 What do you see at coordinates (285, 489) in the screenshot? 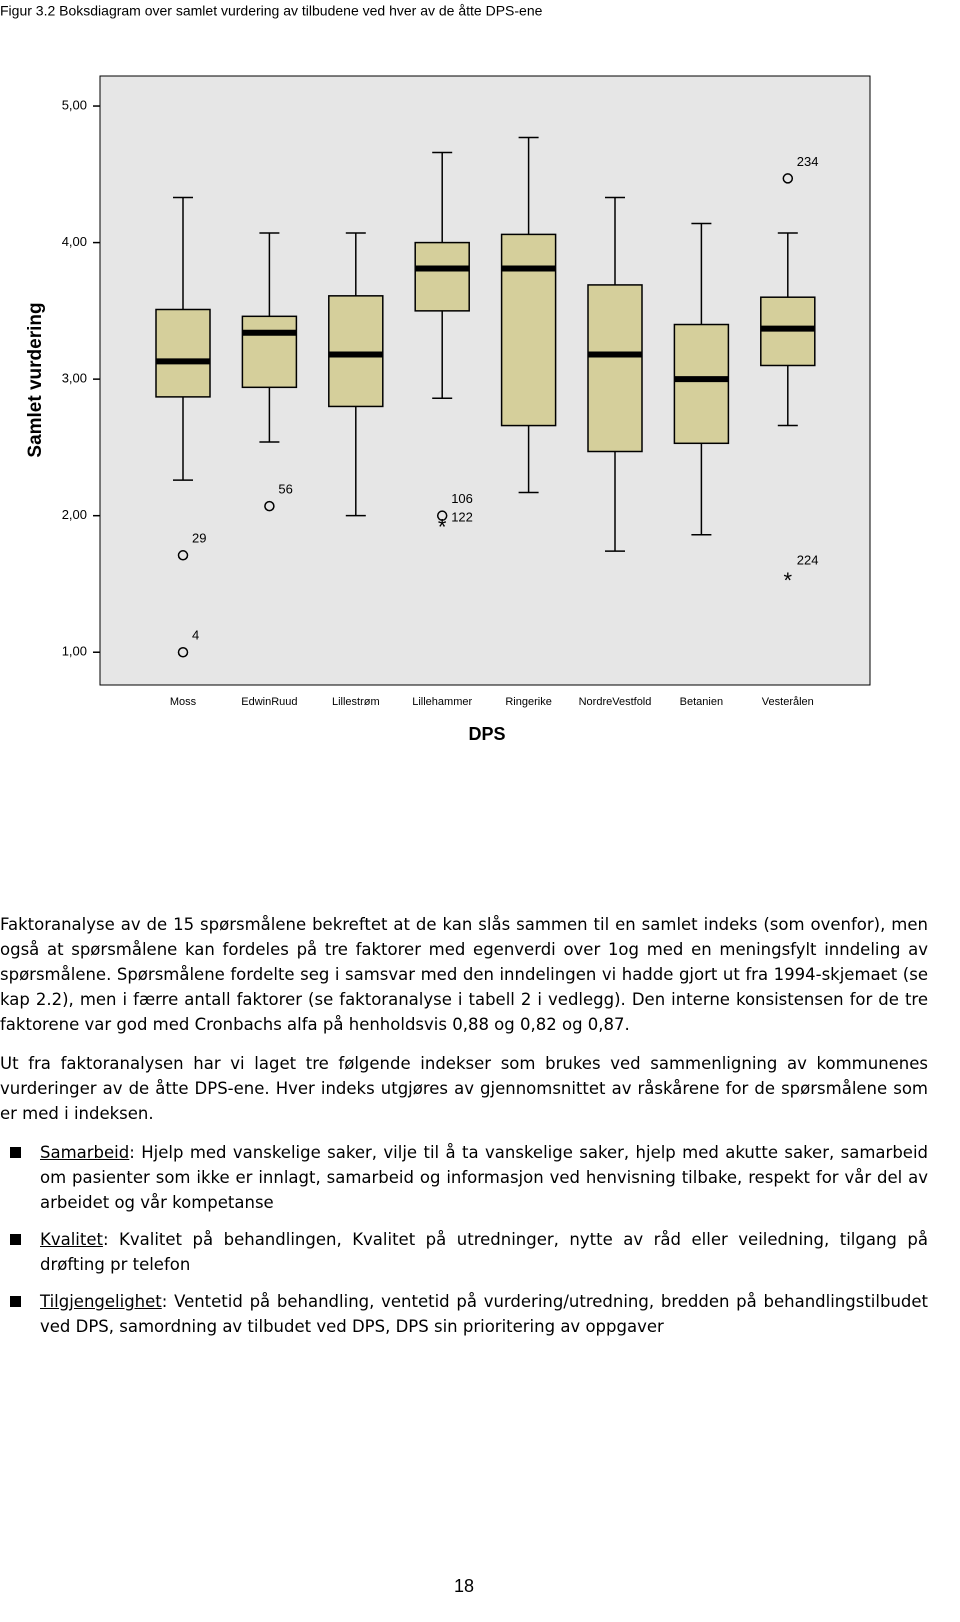
I see `outlier-label: 56` at bounding box center [285, 489].